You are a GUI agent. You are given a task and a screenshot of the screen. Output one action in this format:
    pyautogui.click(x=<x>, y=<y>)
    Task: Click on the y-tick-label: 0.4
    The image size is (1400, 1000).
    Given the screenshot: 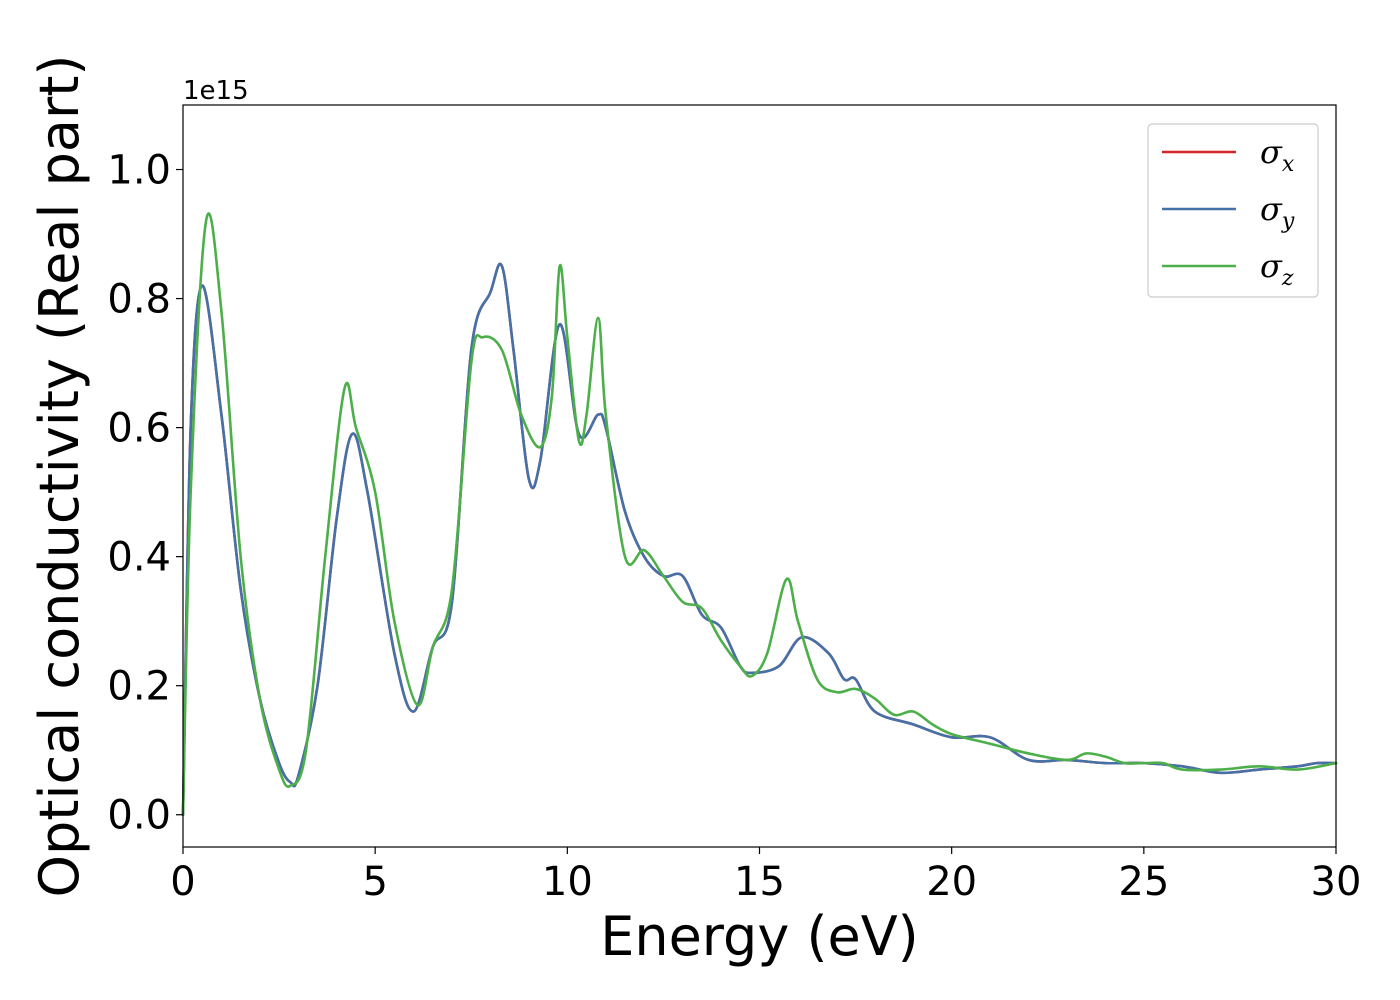 What is the action you would take?
    pyautogui.click(x=139, y=558)
    